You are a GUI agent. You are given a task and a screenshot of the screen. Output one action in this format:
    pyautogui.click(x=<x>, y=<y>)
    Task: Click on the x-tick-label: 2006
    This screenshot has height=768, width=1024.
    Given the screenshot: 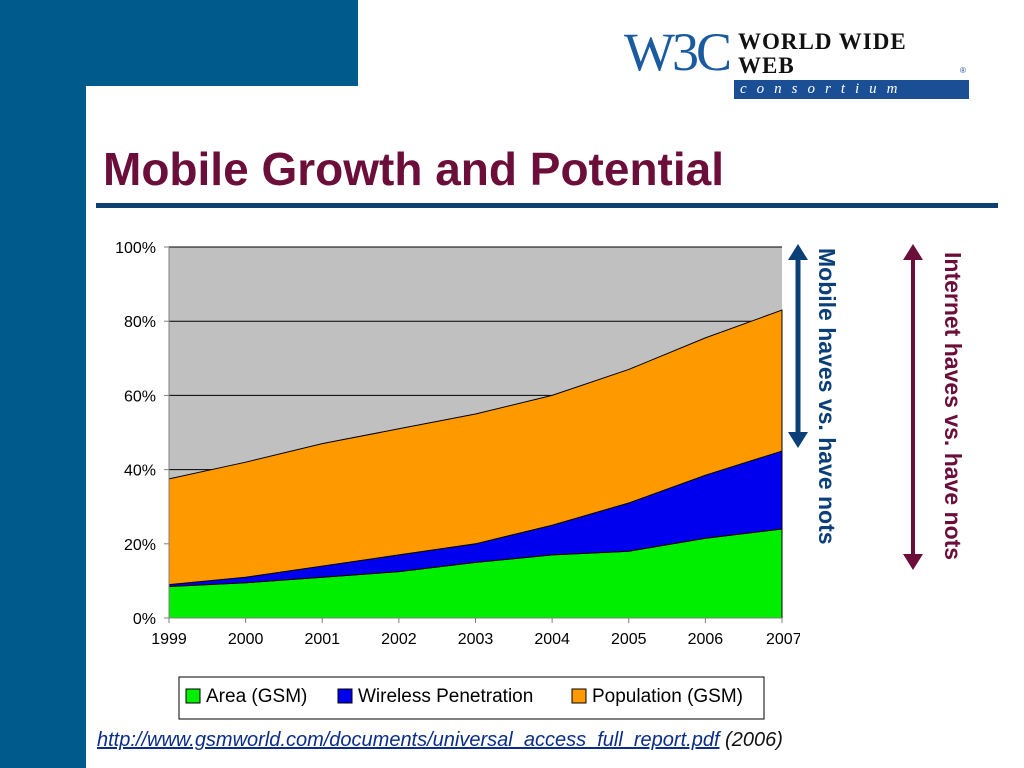 What is the action you would take?
    pyautogui.click(x=706, y=639)
    